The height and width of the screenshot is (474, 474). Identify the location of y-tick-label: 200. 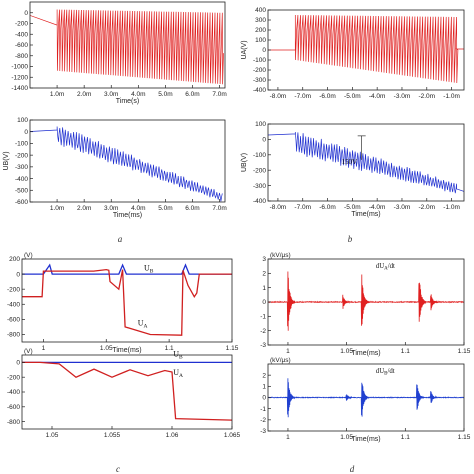
(260, 30).